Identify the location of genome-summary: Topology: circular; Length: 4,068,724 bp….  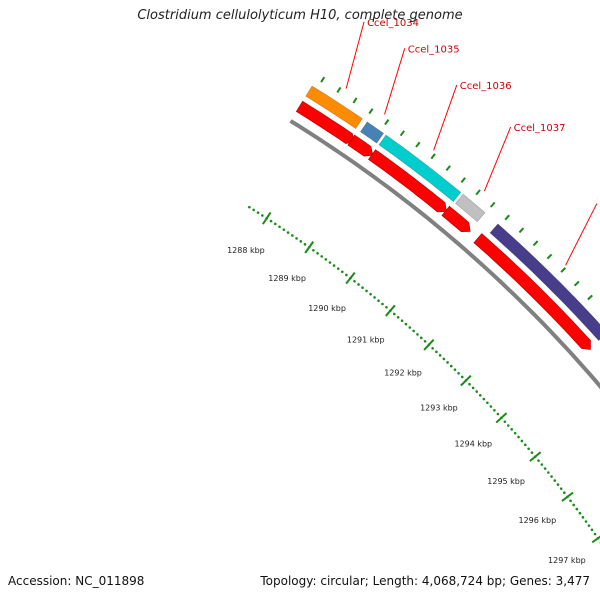
(425, 581).